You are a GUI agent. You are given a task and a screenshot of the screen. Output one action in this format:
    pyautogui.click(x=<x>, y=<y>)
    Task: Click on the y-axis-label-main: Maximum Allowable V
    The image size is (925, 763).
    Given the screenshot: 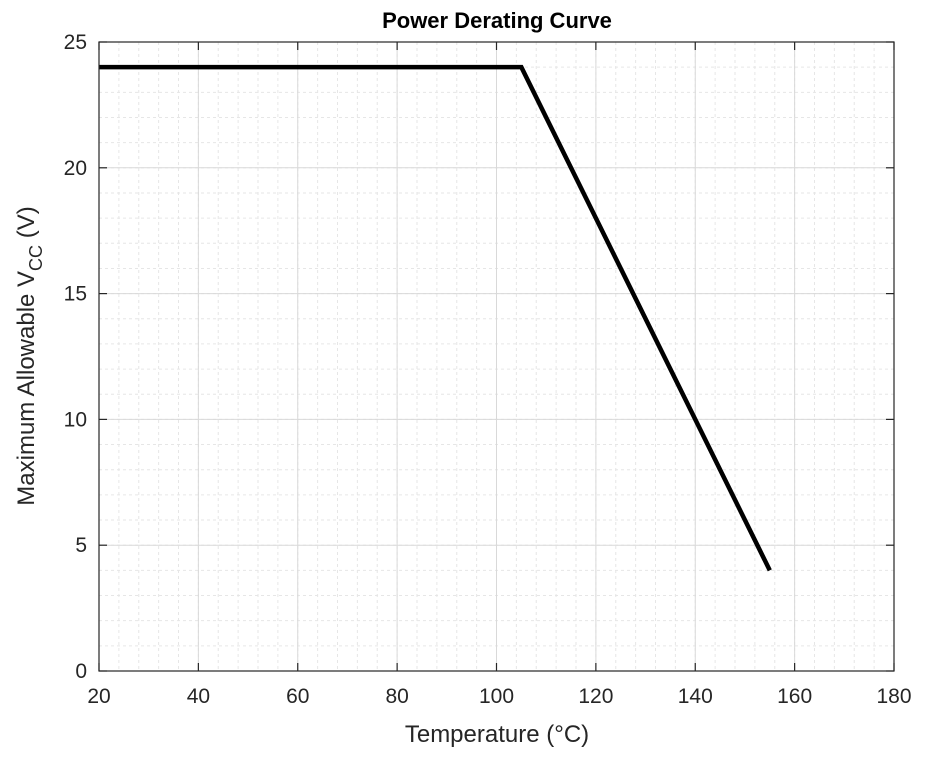 What is the action you would take?
    pyautogui.click(x=26, y=388)
    